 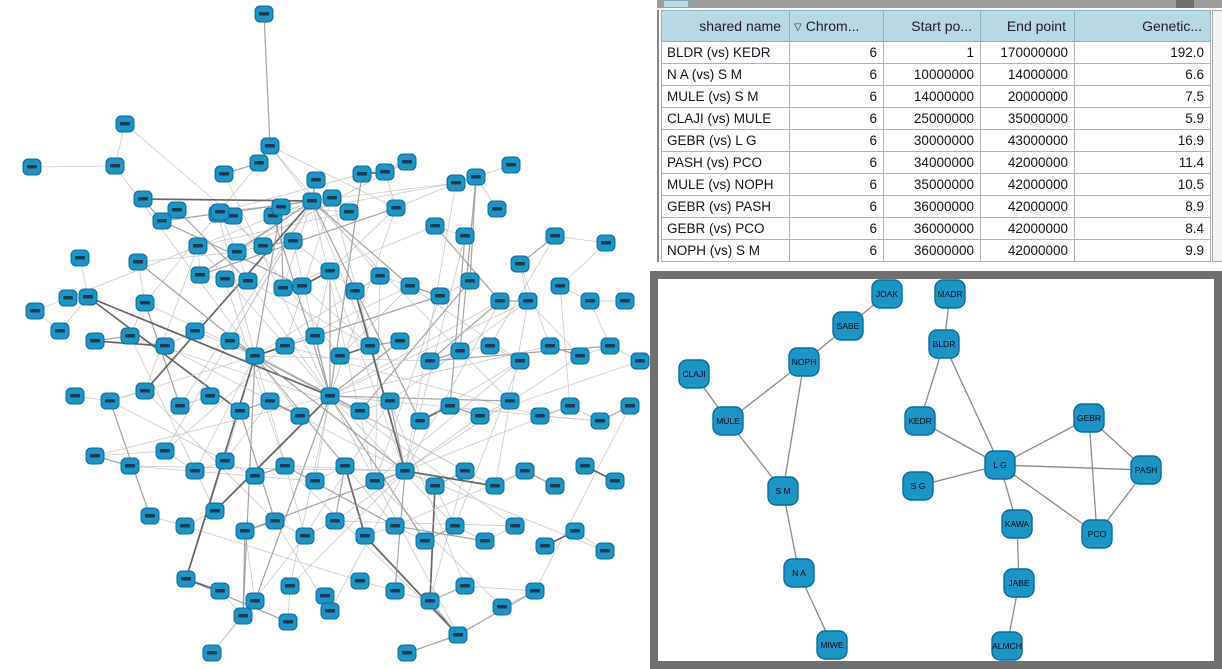 I want to click on network-node-gebr: GEBR, so click(x=1089, y=418).